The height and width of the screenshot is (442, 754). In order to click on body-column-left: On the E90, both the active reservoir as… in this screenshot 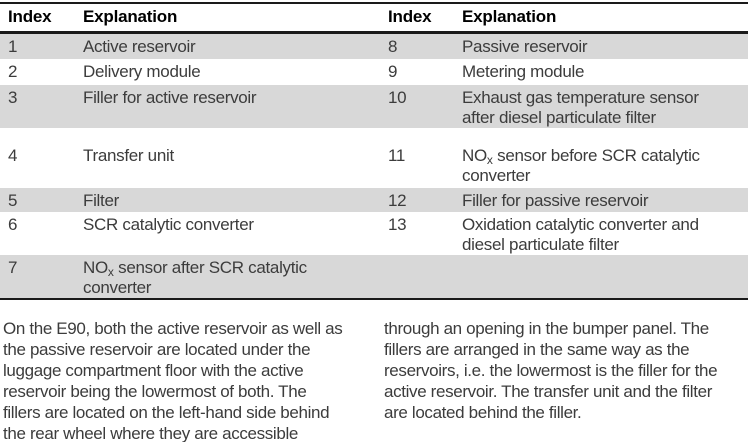, I will do `click(173, 380)`.